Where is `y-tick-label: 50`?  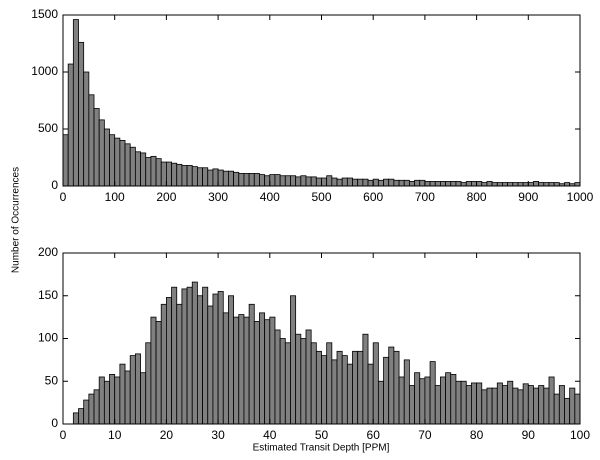 y-tick-label: 50 is located at coordinates (52, 380).